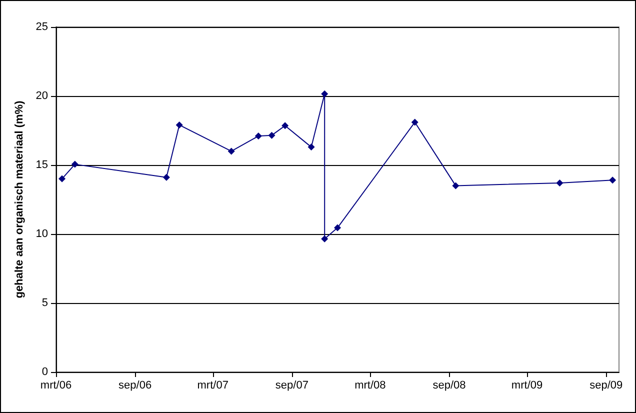 The width and height of the screenshot is (636, 413). What do you see at coordinates (45, 303) in the screenshot?
I see `y-tick-label: 5` at bounding box center [45, 303].